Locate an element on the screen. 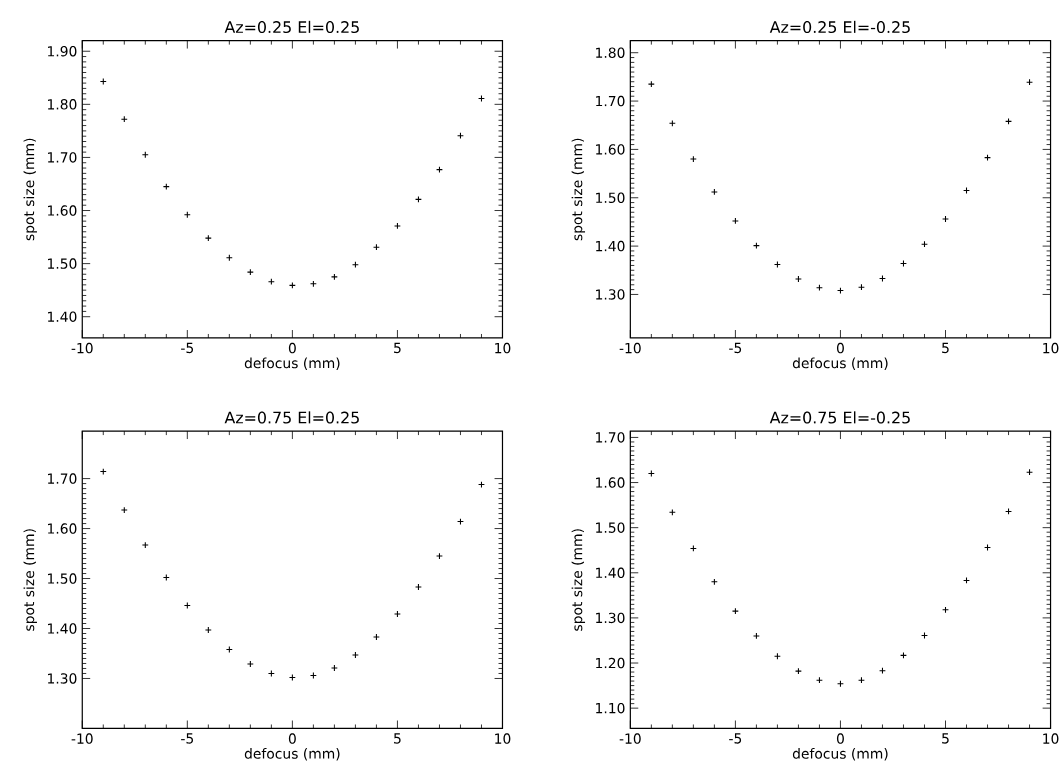  y-tick-label: 1.10 is located at coordinates (610, 708).